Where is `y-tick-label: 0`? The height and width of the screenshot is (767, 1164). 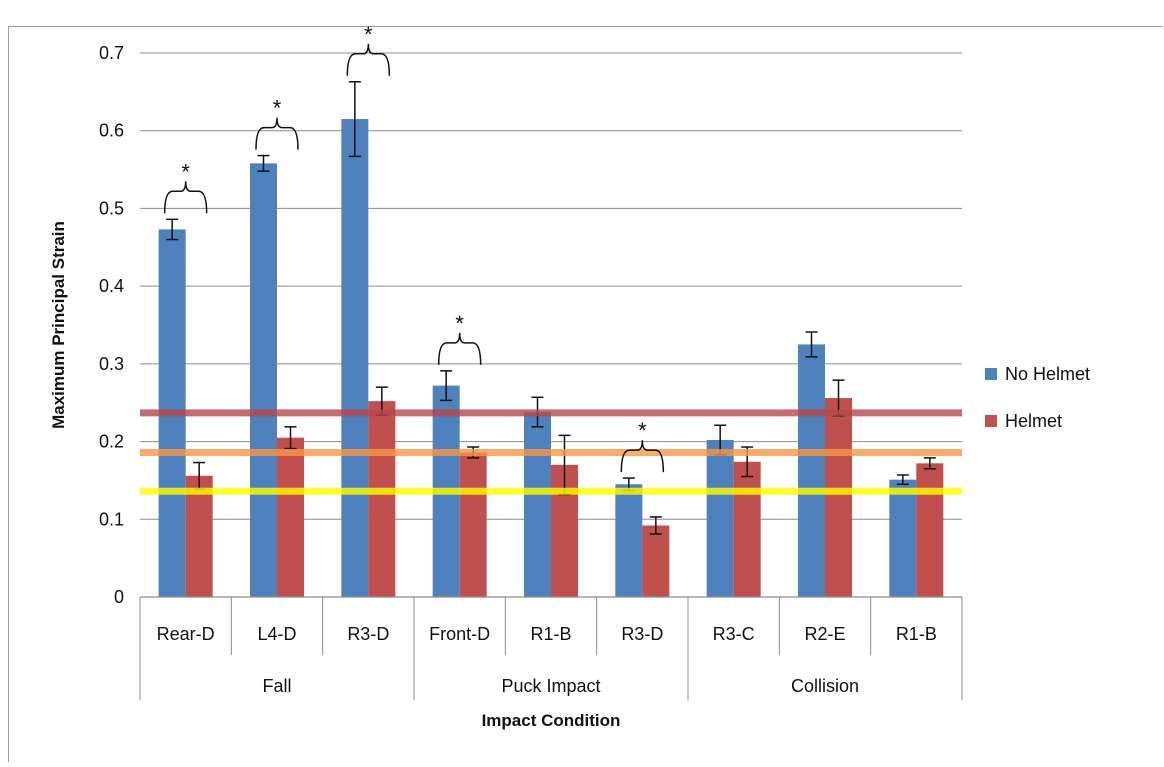
y-tick-label: 0 is located at coordinates (119, 597).